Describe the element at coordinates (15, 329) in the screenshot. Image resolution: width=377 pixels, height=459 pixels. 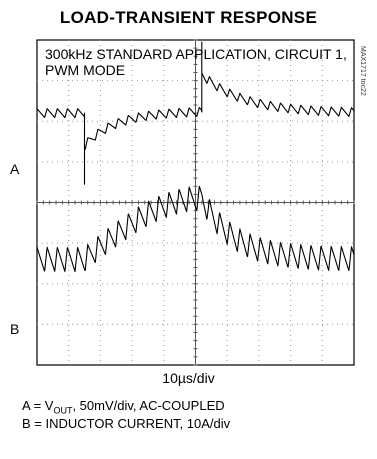
I see `channel-b-label: B` at that location.